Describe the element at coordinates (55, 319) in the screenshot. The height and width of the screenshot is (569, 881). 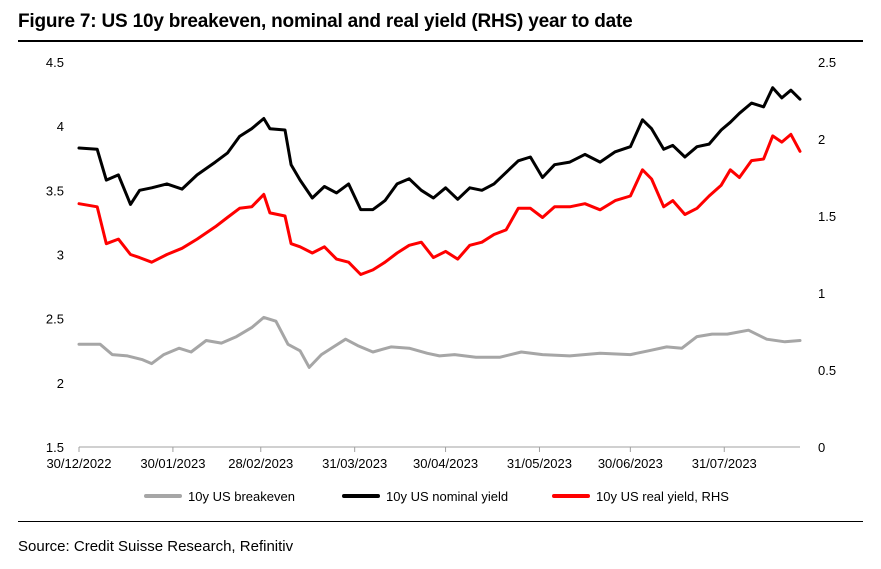
I see `left-tick-label: 2.5` at that location.